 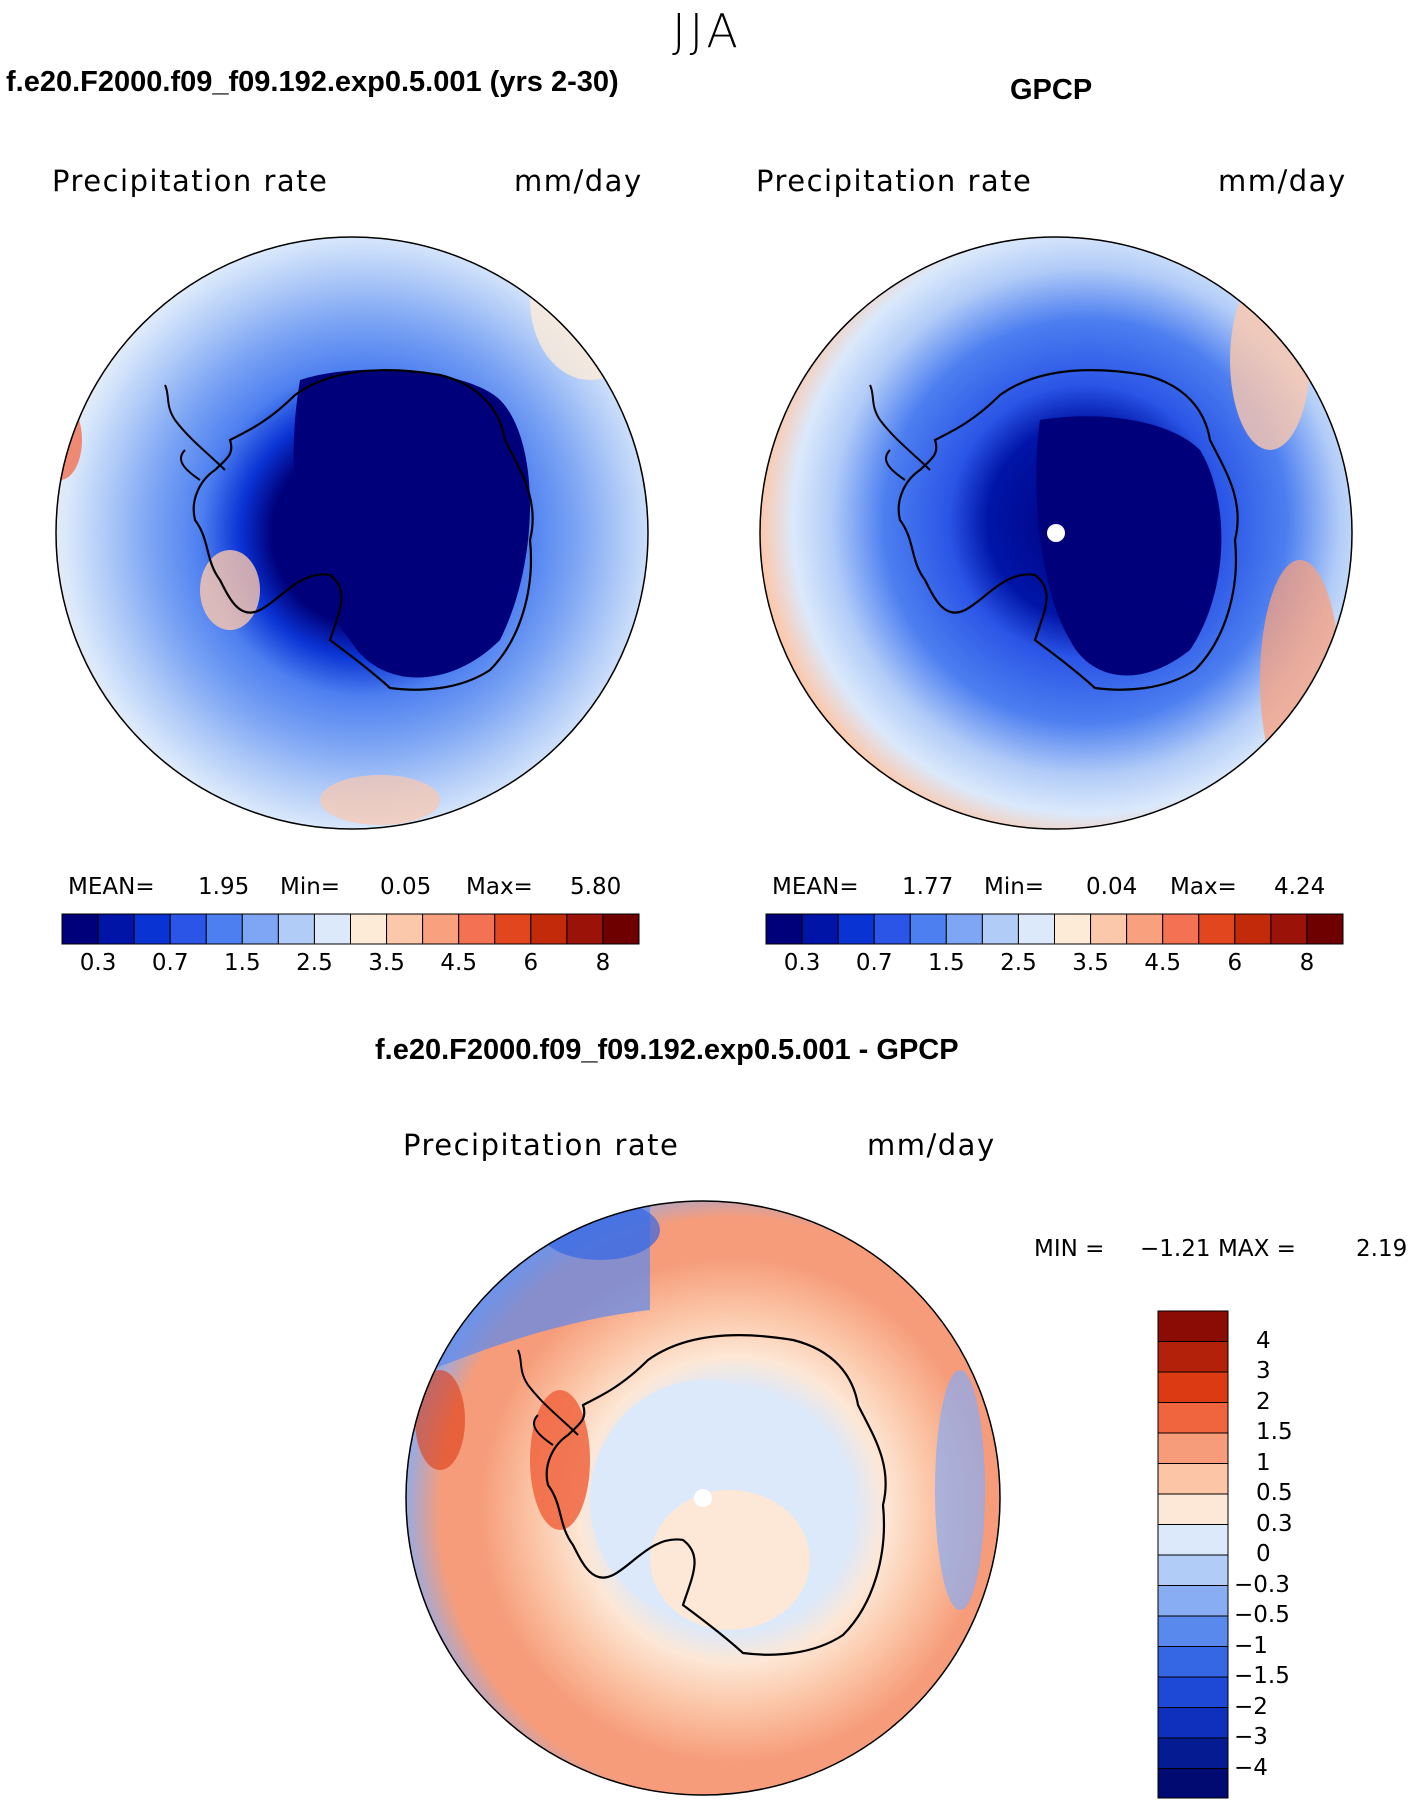 I want to click on model-colorbar-tick-label: 2.5, so click(x=314, y=963).